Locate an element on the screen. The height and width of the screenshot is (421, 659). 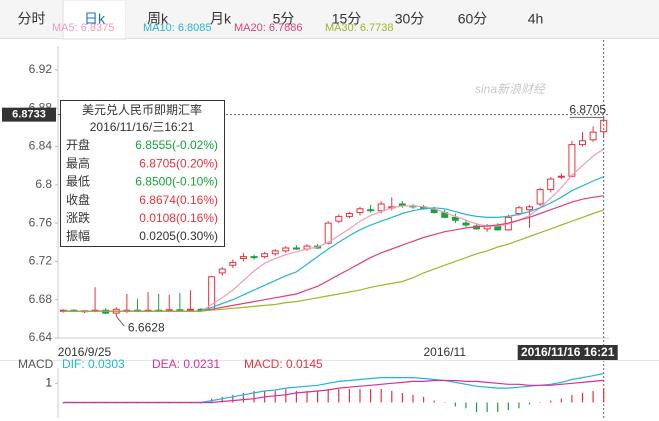
tab-label: 15分 is located at coordinates (347, 19).